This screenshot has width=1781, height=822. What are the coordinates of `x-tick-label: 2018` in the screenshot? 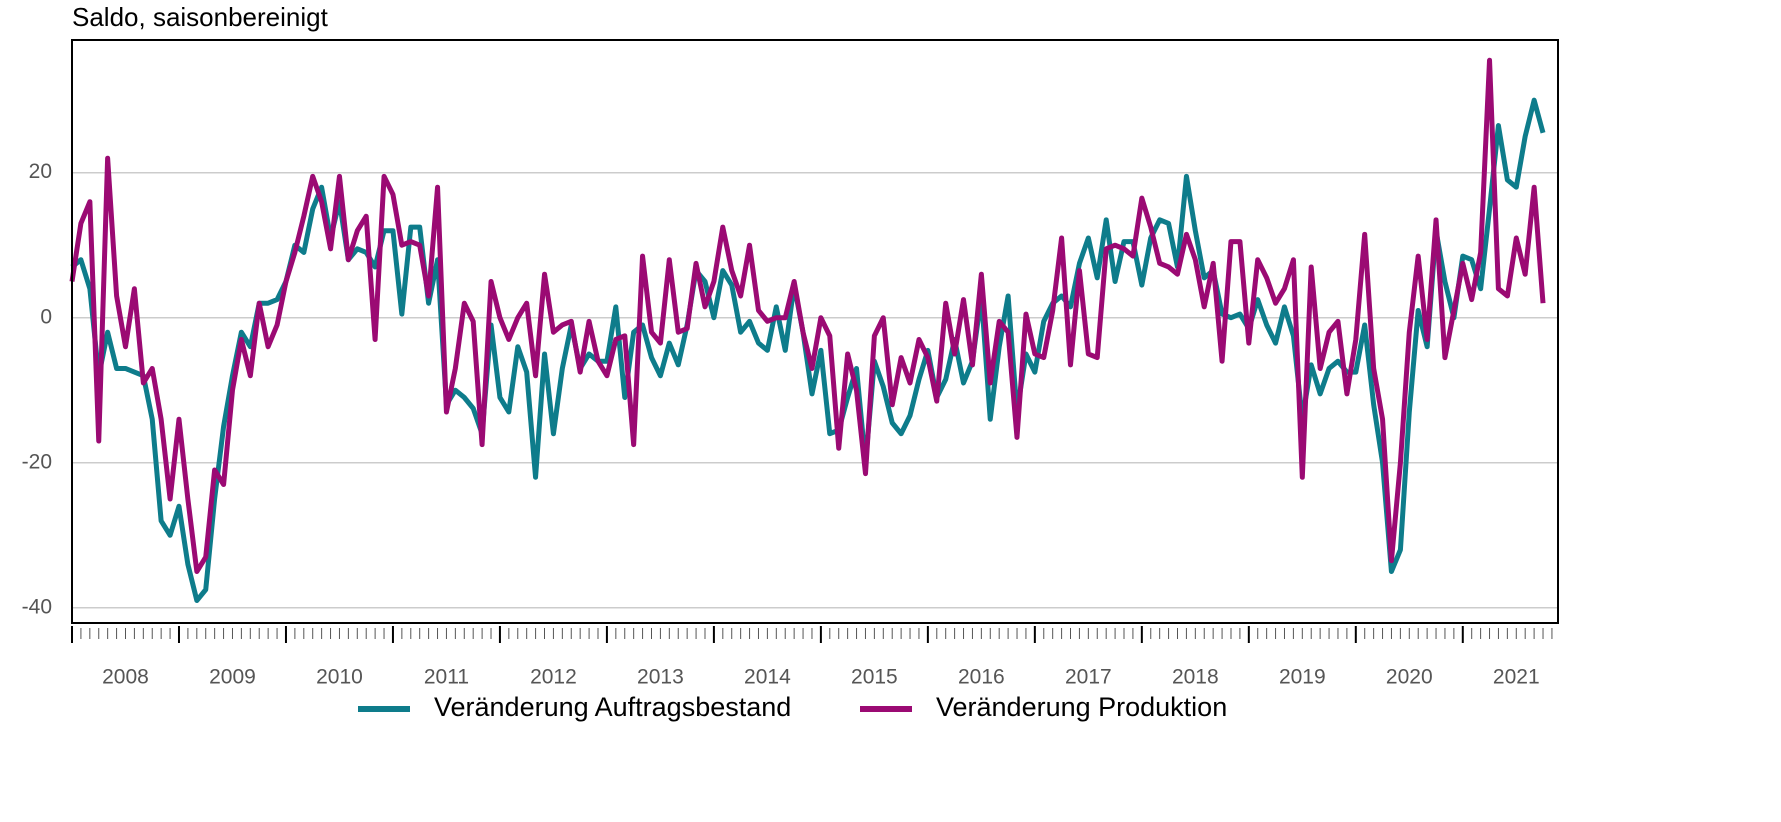 It's located at (1195, 677).